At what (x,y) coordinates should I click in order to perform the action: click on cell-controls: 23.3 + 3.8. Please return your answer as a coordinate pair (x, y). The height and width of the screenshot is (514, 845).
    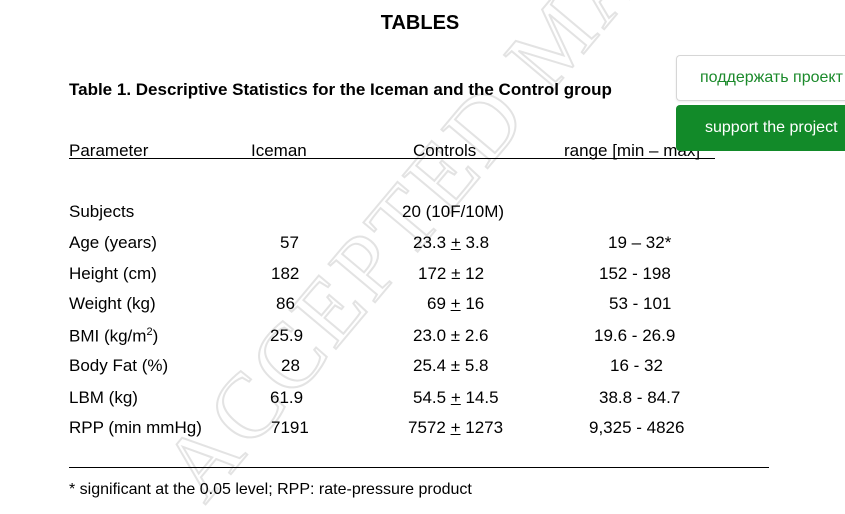
    Looking at the image, I should click on (451, 242).